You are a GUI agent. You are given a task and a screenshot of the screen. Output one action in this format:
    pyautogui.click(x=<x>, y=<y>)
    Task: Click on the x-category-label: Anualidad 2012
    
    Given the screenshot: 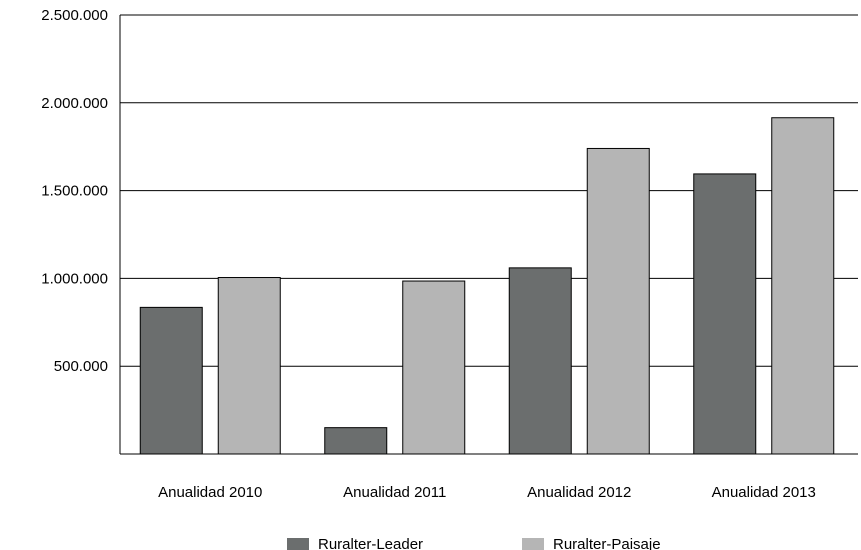 What is the action you would take?
    pyautogui.click(x=579, y=492)
    